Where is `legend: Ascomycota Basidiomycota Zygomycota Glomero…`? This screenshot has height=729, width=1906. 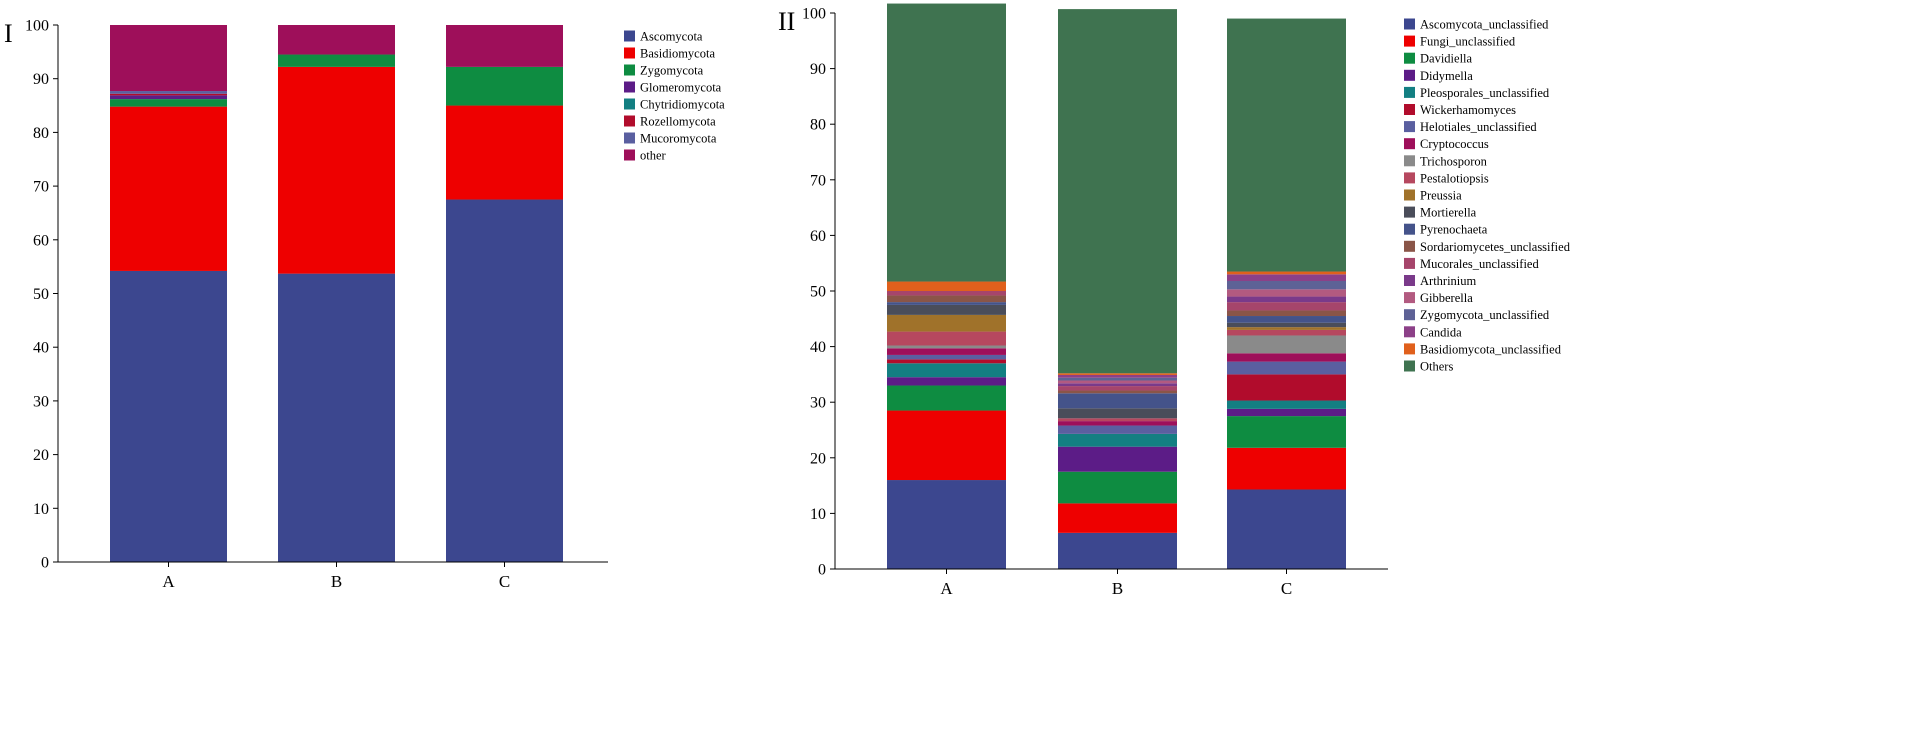 legend: Ascomycota Basidiomycota Zygomycota Glomero… is located at coordinates (674, 96).